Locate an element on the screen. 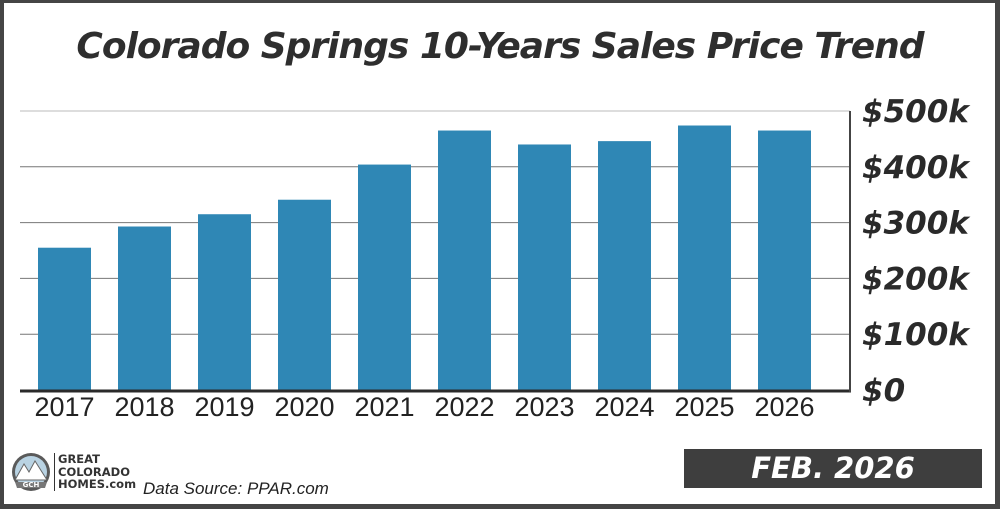 This screenshot has width=1000, height=509. bar-2018 is located at coordinates (144, 308).